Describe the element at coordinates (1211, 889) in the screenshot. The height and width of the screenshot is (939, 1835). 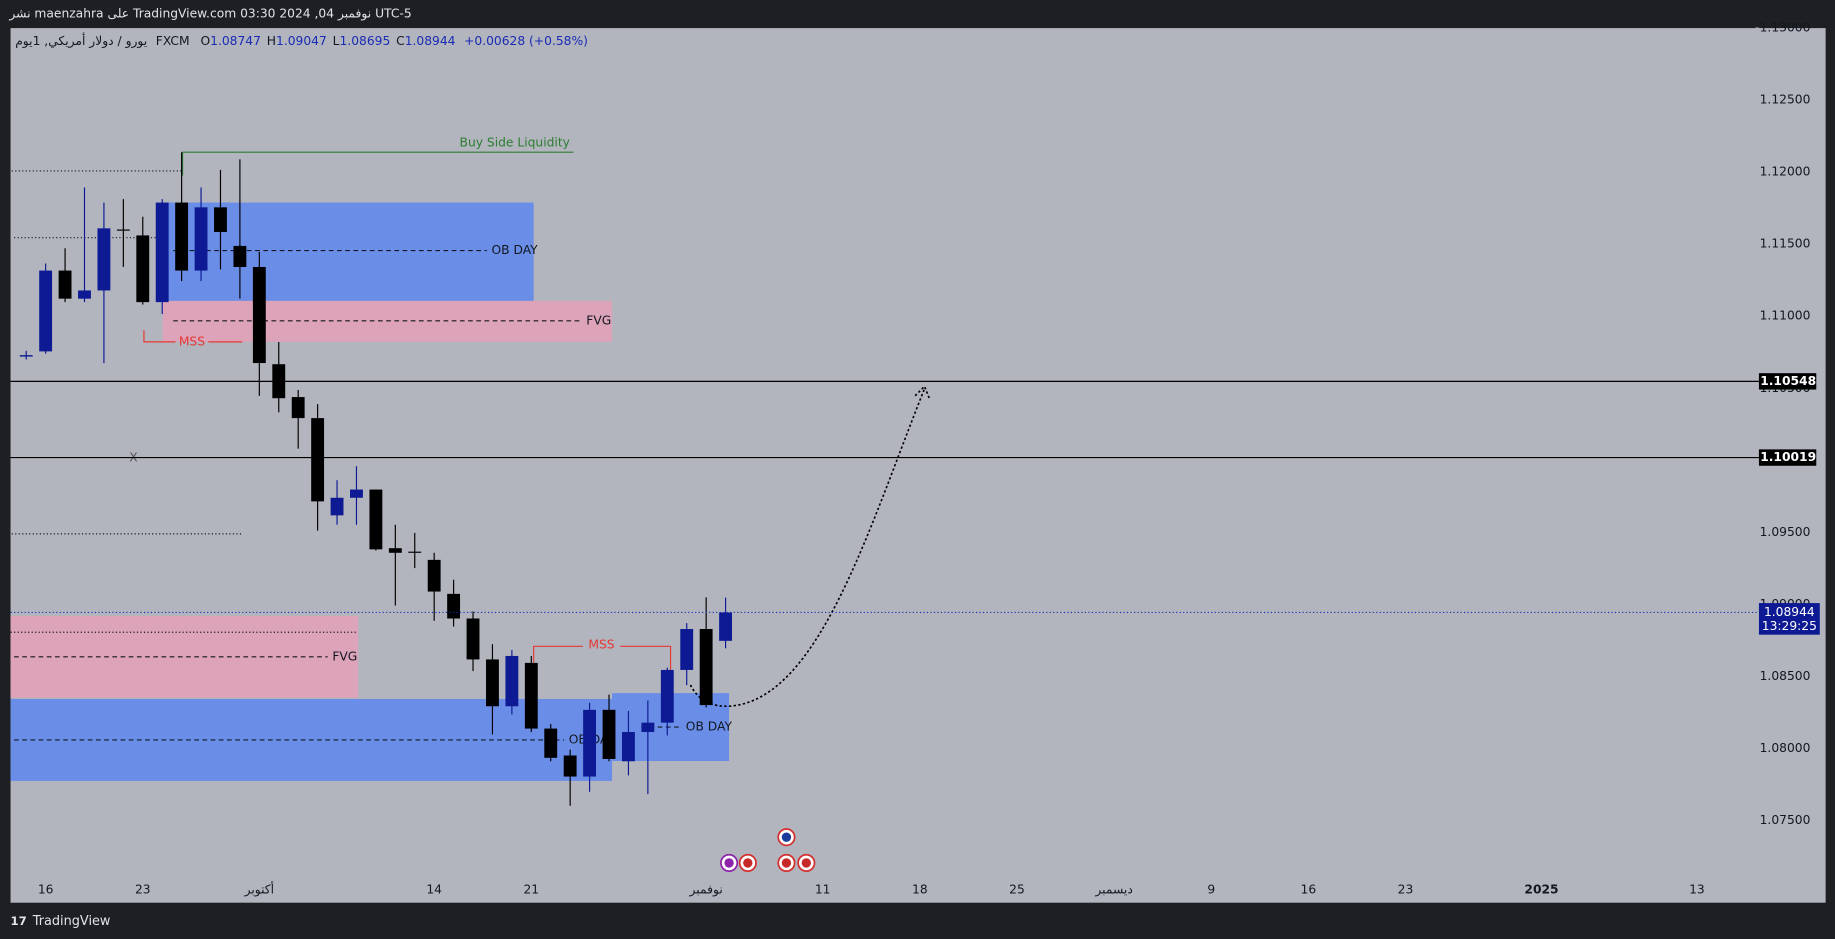
I see `x-tick-label: 9` at that location.